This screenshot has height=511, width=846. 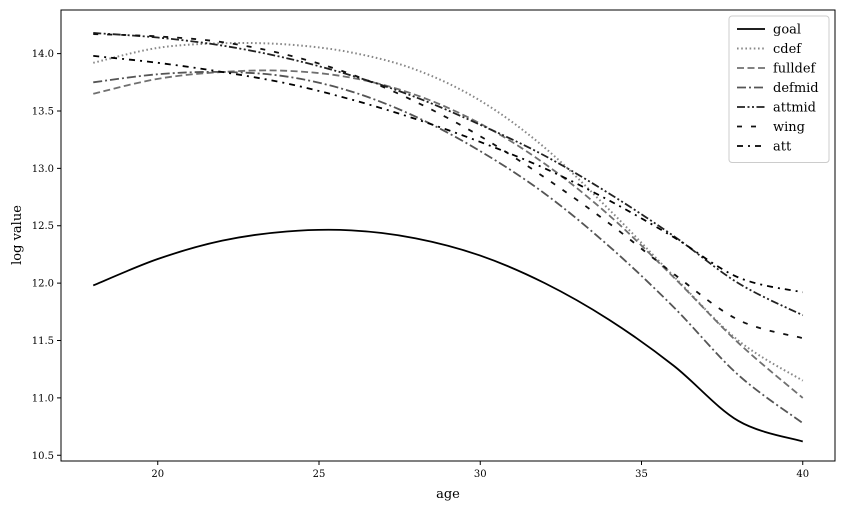 What do you see at coordinates (782, 147) in the screenshot?
I see `legend-label-att: att` at bounding box center [782, 147].